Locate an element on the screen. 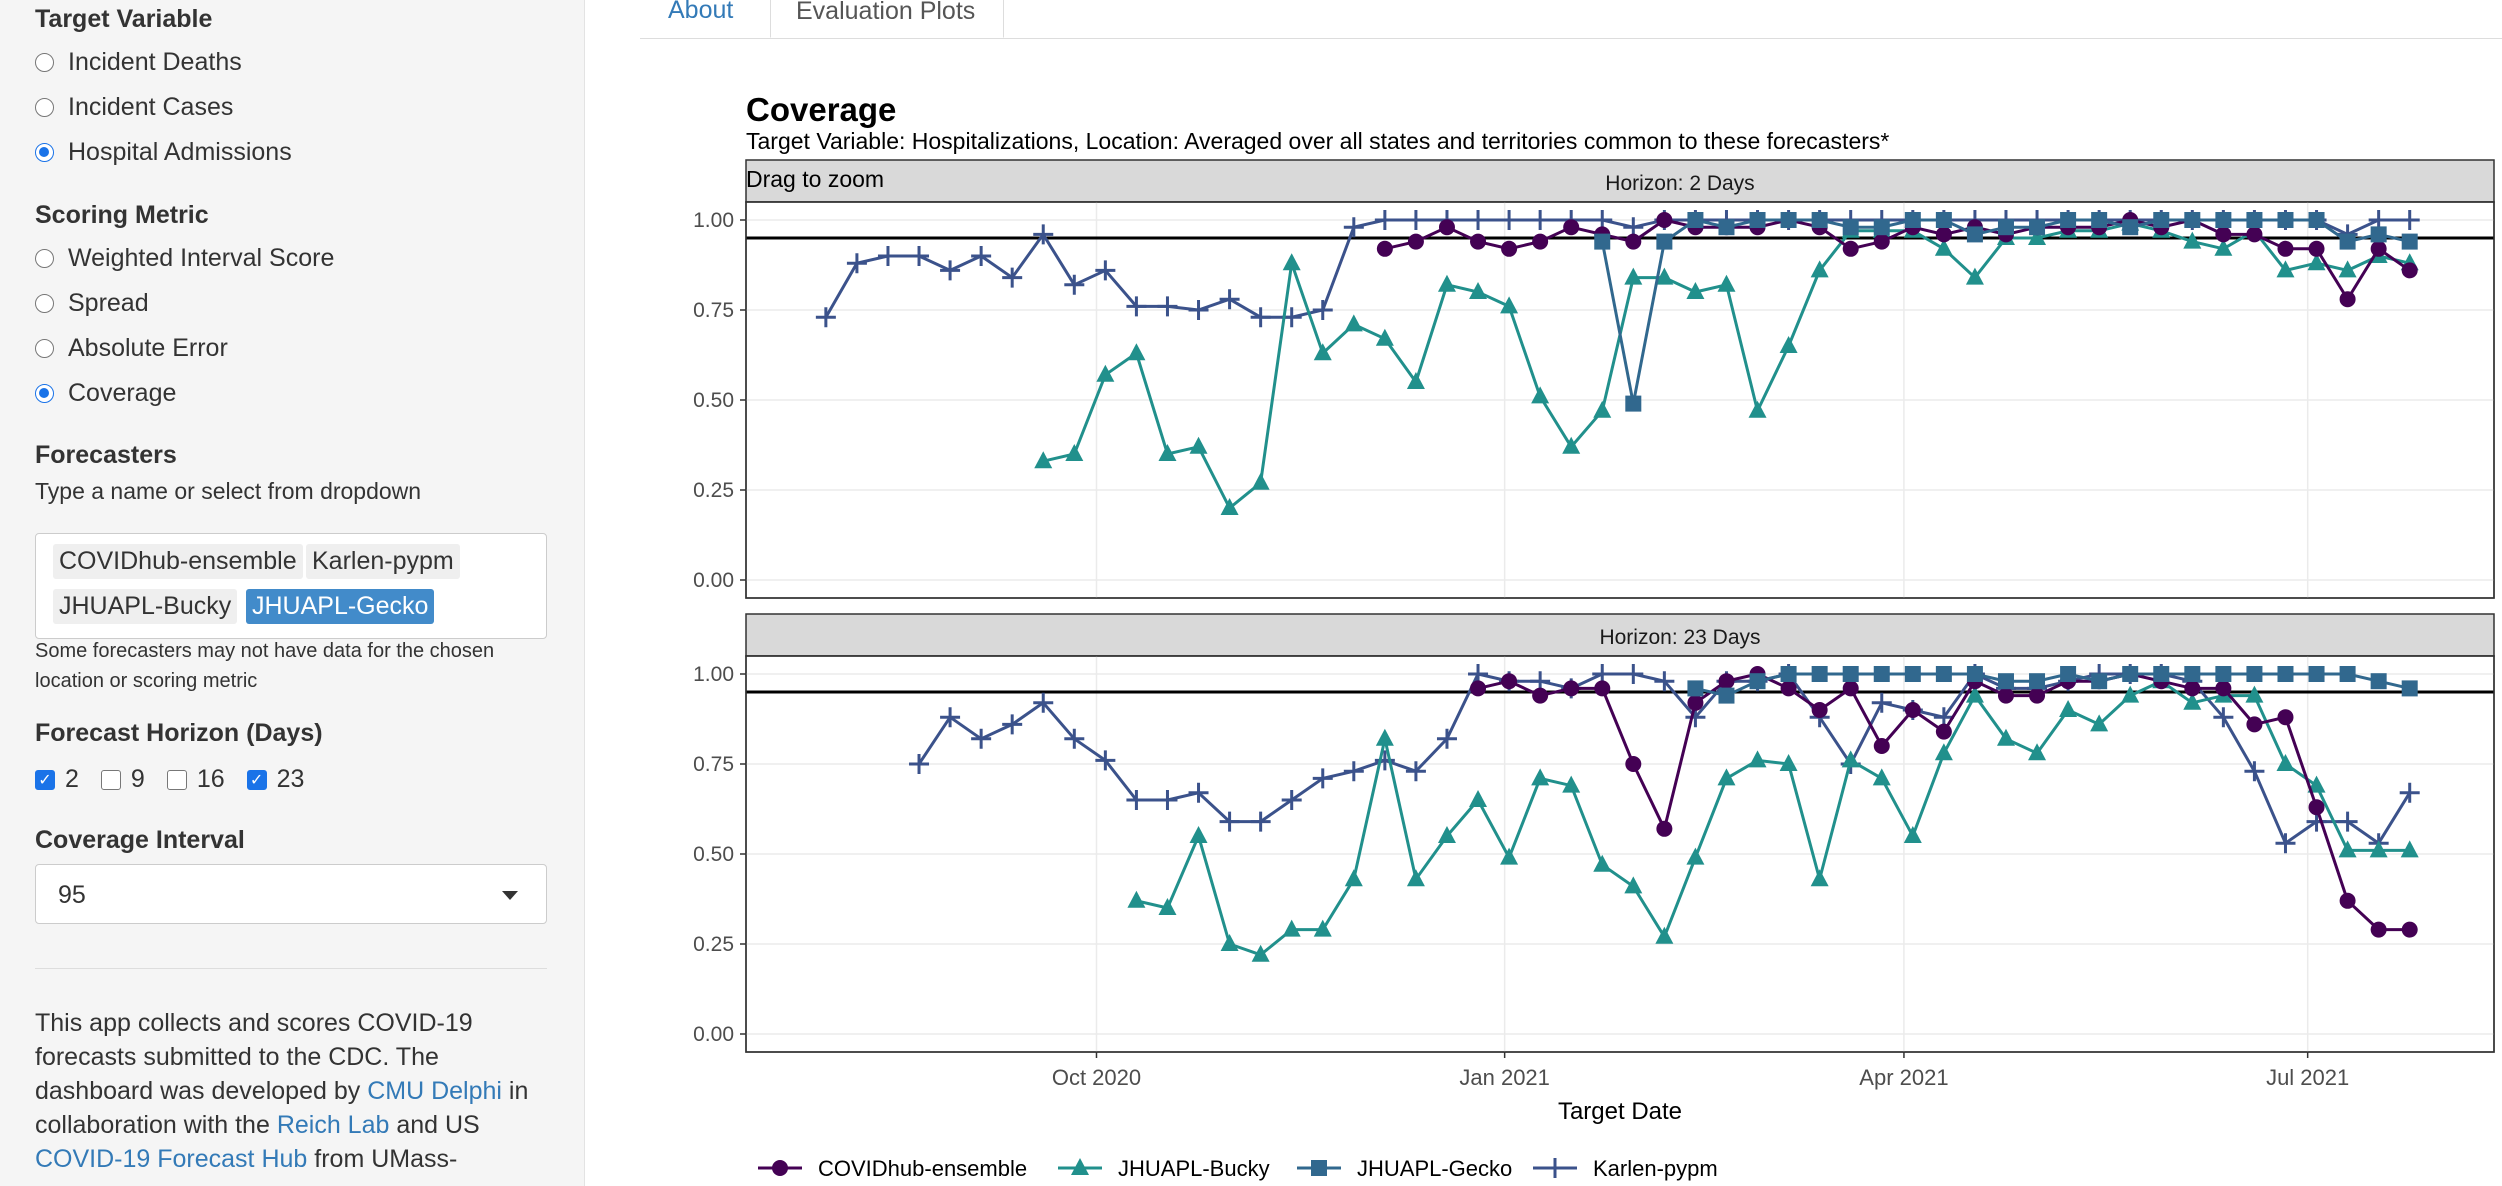 The image size is (2502, 1186). forecaster-chip-selected: JHUAPL-Gecko is located at coordinates (340, 606).